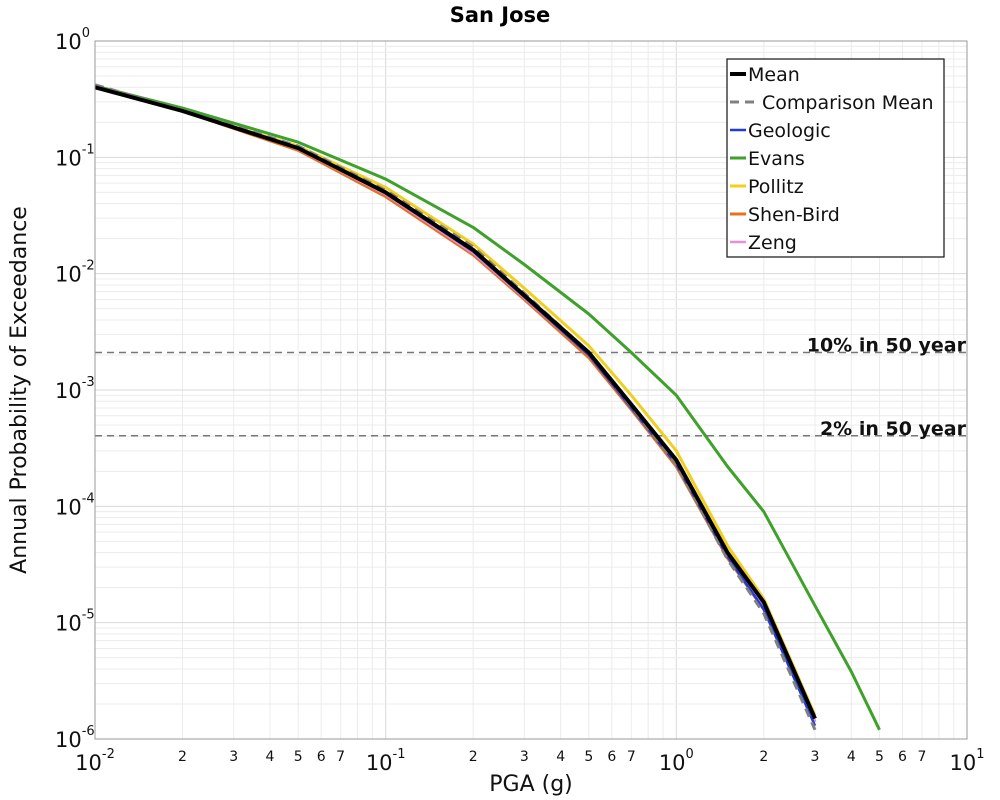 The image size is (1000, 800). I want to click on reference-lines: 10% in 50 year 2% in 50 year, so click(531, 387).